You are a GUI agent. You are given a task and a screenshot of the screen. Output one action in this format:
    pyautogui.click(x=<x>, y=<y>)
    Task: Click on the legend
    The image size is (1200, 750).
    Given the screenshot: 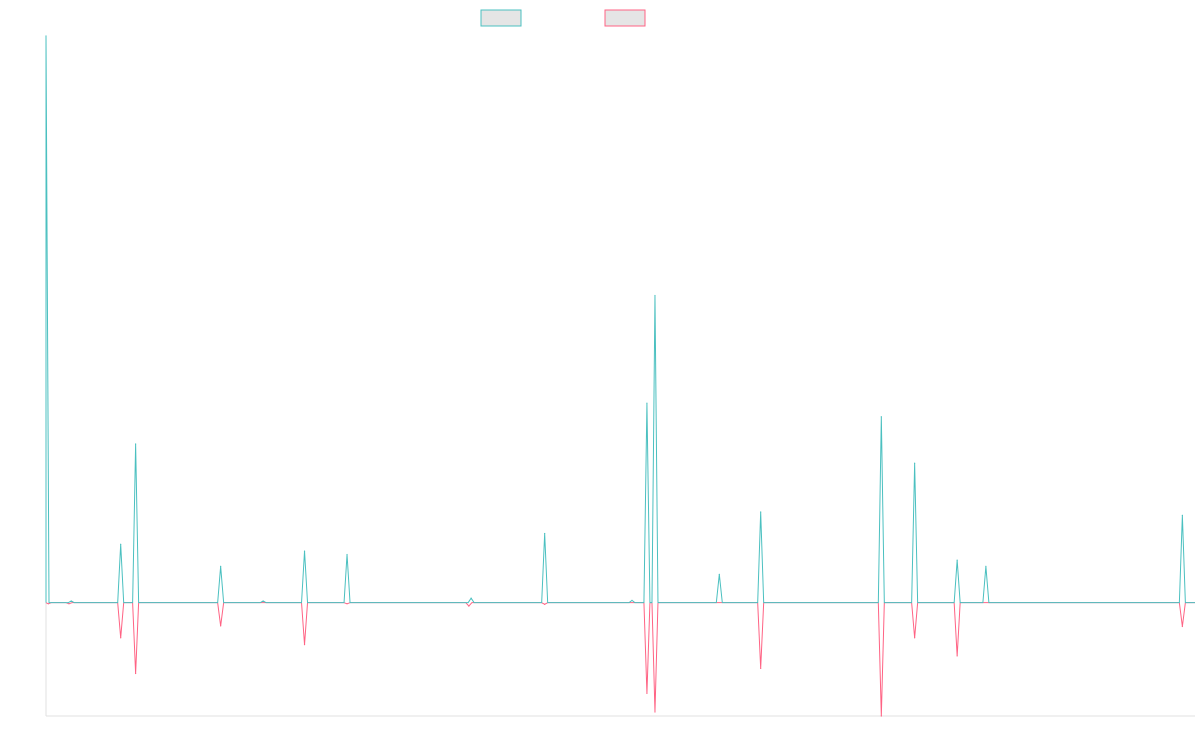 What is the action you would take?
    pyautogui.click(x=563, y=18)
    